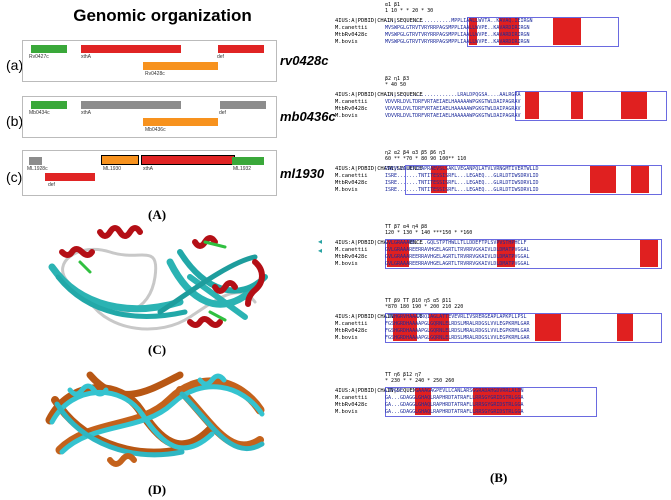 This screenshot has height=500, width=671. I want to click on gene-bar-rv0428c, so click(180, 66).